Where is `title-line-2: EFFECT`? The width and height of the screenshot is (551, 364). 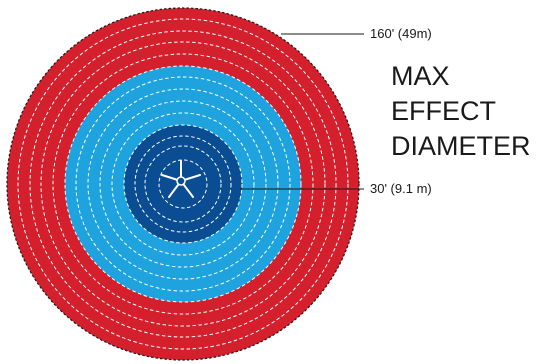 title-line-2: EFFECT is located at coordinates (443, 111).